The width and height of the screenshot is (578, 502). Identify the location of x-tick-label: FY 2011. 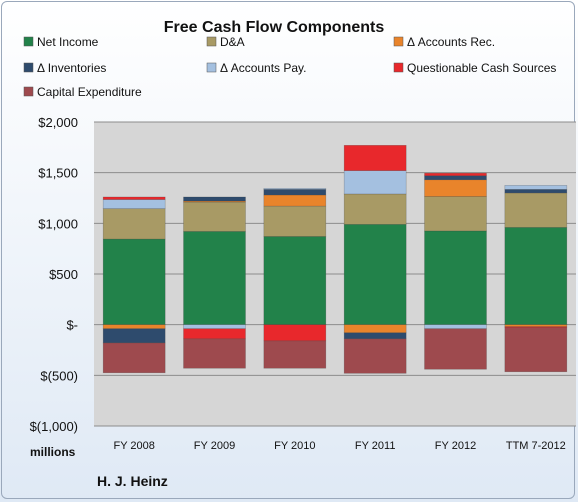
(375, 446).